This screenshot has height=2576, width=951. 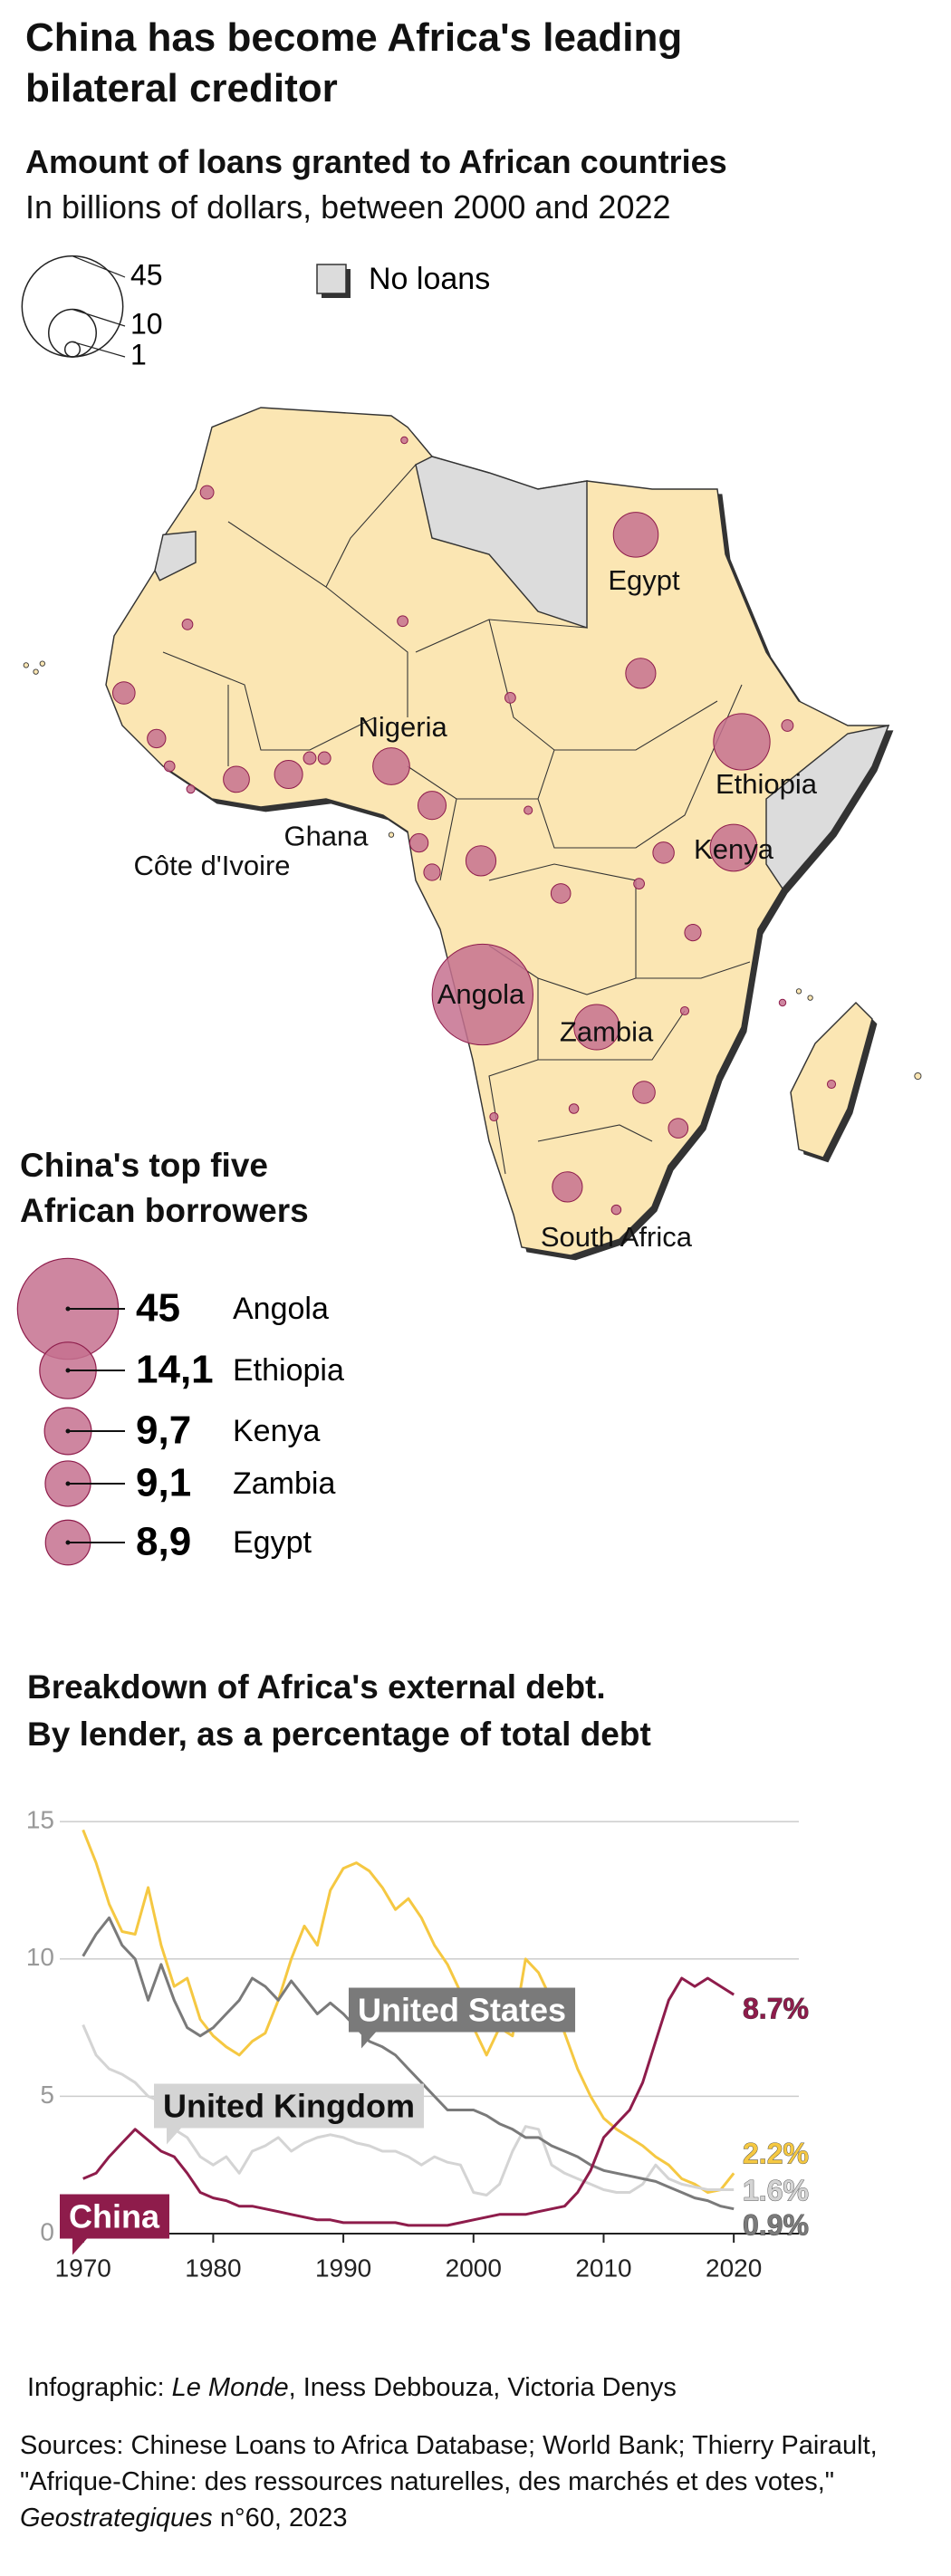 What do you see at coordinates (276, 1431) in the screenshot?
I see `top-five-name: Kenya` at bounding box center [276, 1431].